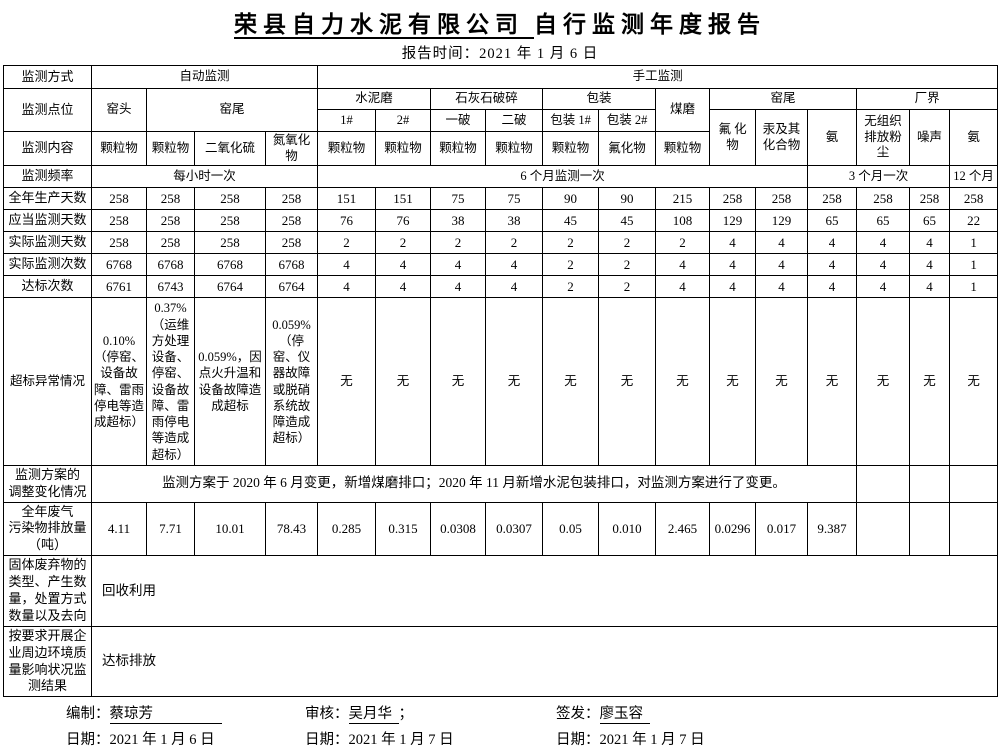 The height and width of the screenshot is (753, 1000). I want to click on report-time: 报告时间：2021 年 1 月 6 日, so click(500, 54).